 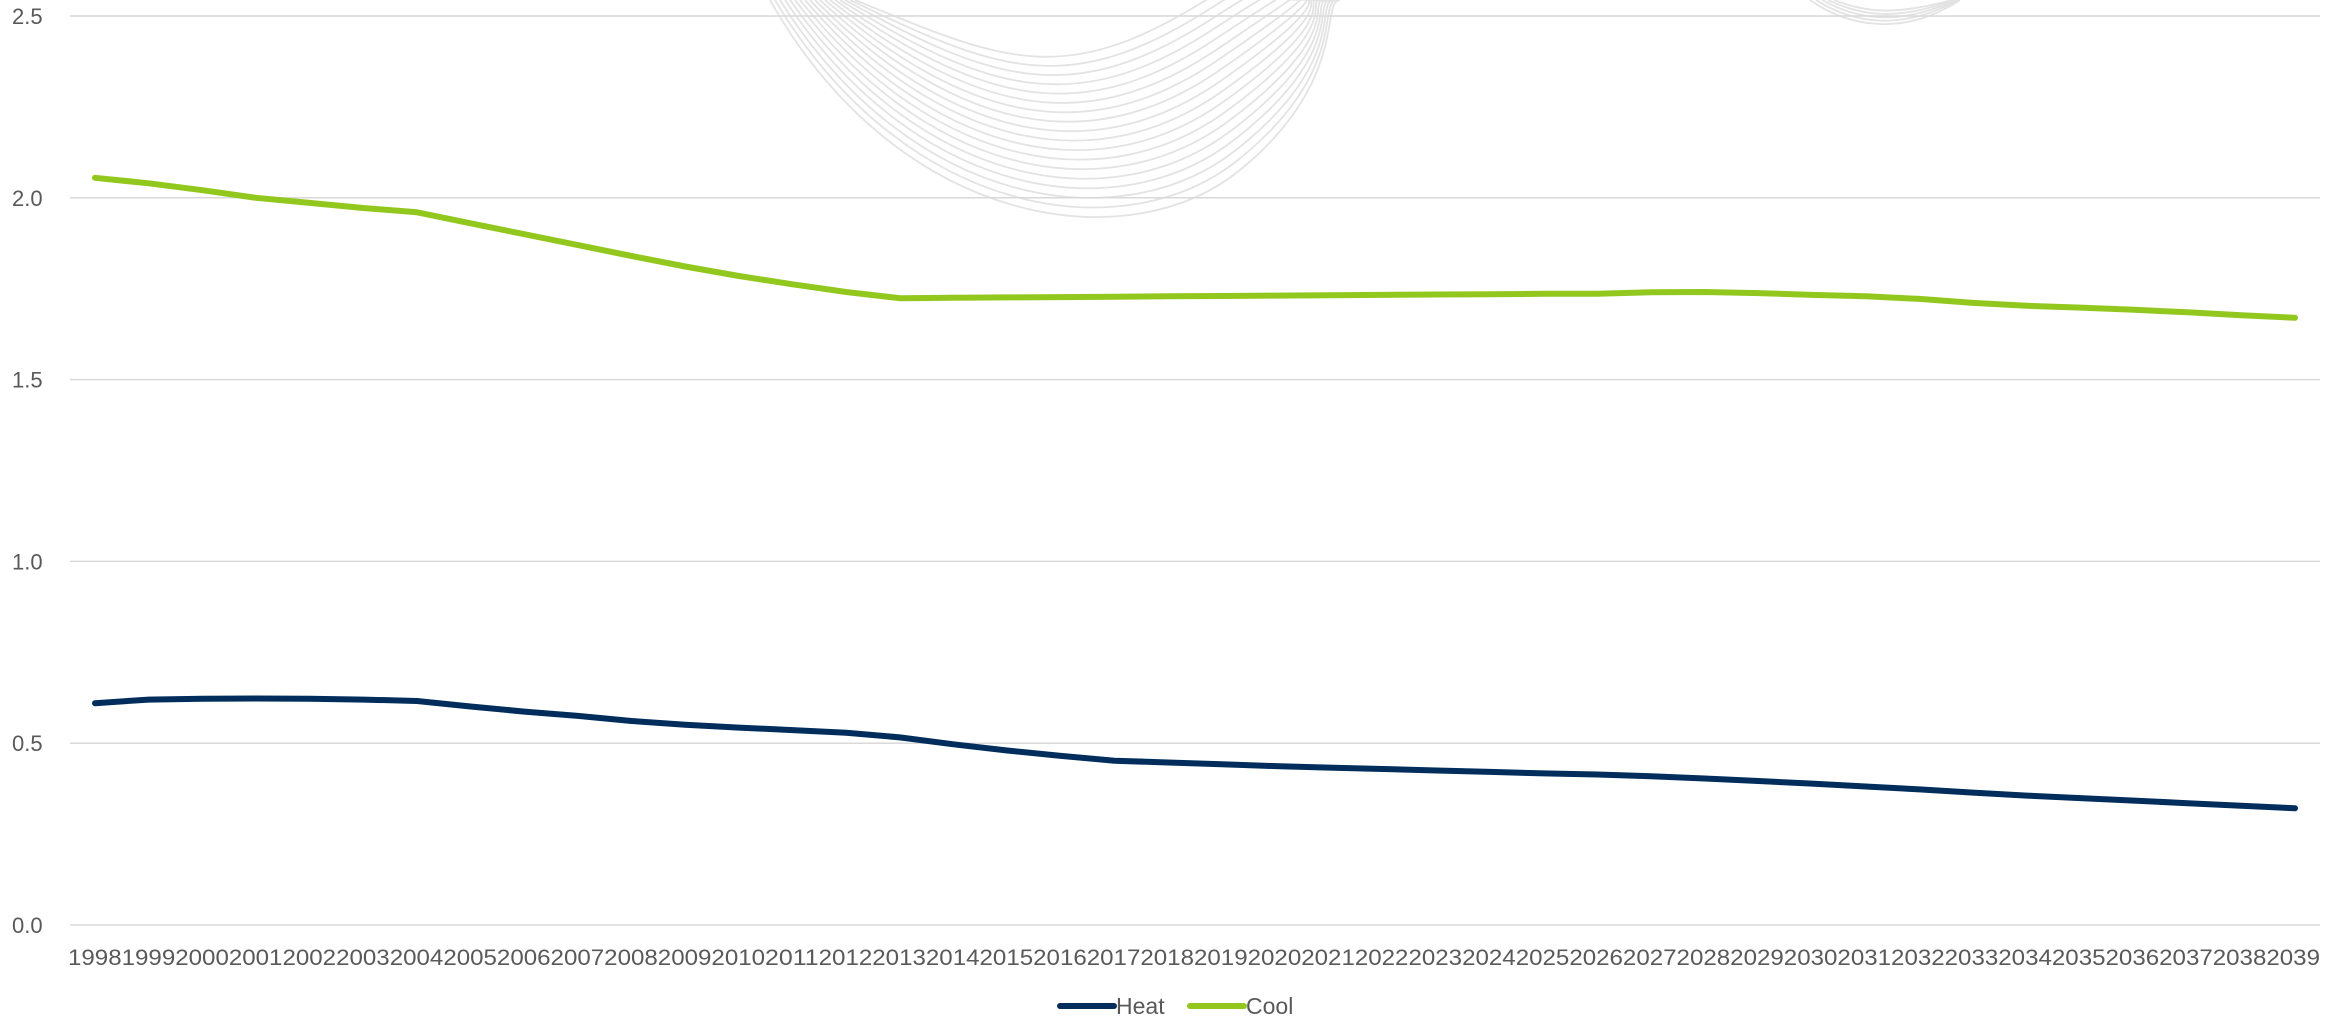 What do you see at coordinates (1167, 957) in the screenshot?
I see `x-tick-label: 2018` at bounding box center [1167, 957].